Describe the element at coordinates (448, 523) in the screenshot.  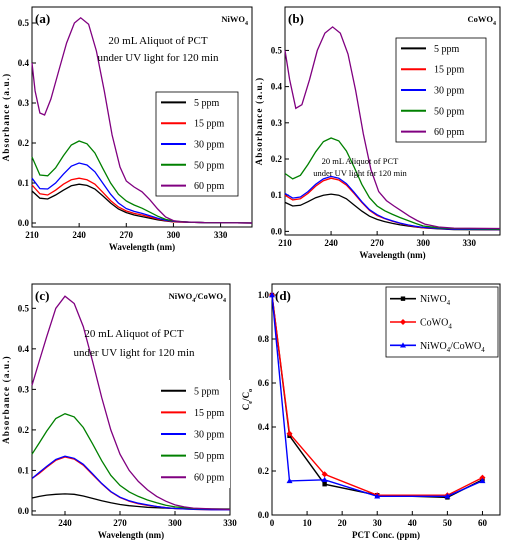
I see `x-tick-label: 50` at that location.